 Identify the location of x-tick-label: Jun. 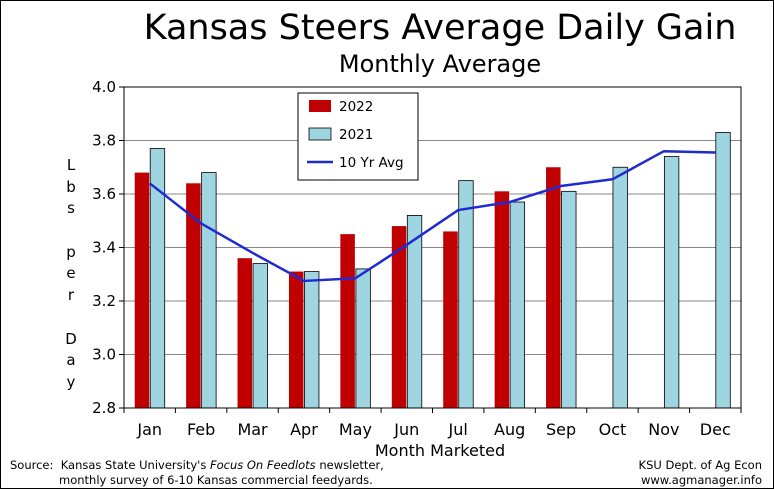
(406, 429).